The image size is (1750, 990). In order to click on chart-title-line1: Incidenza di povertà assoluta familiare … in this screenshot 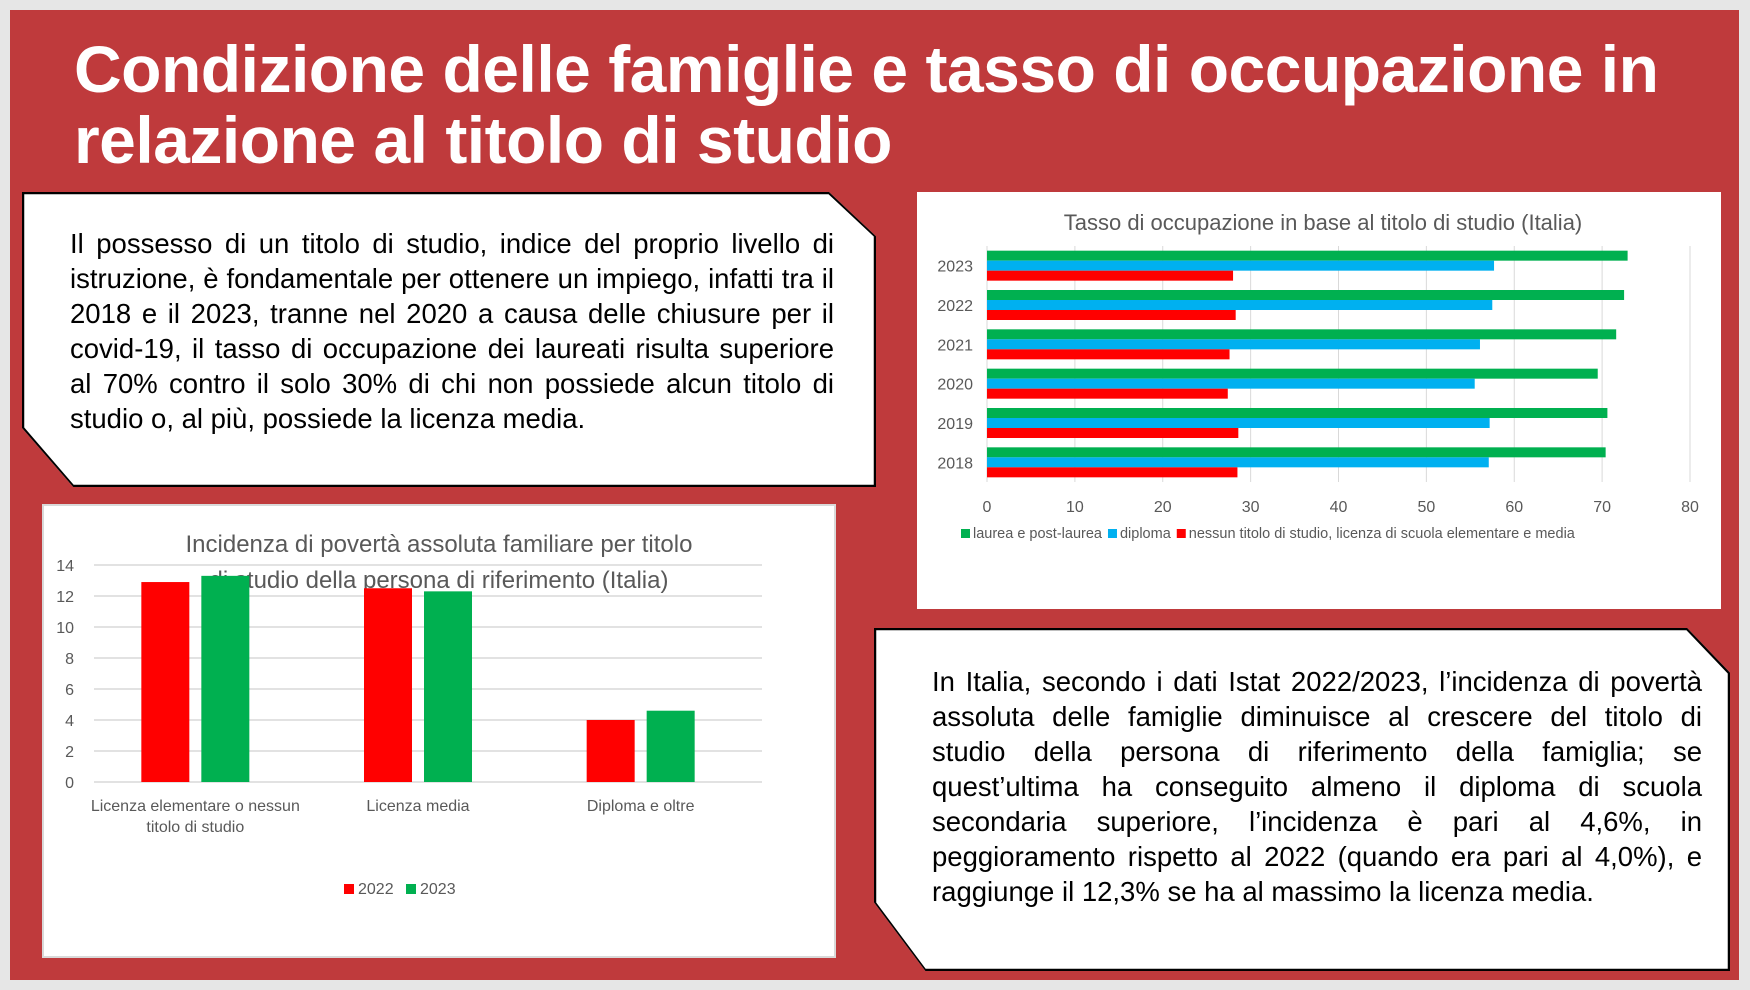, I will do `click(439, 544)`.